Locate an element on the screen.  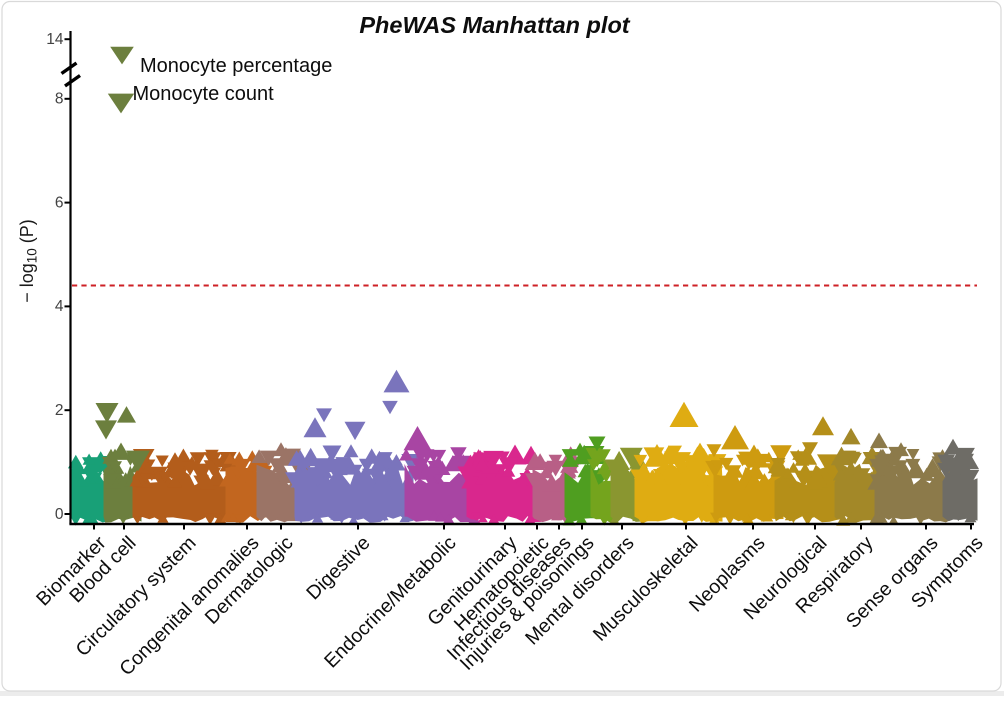
svg-text: 8 is located at coordinates (59, 99).